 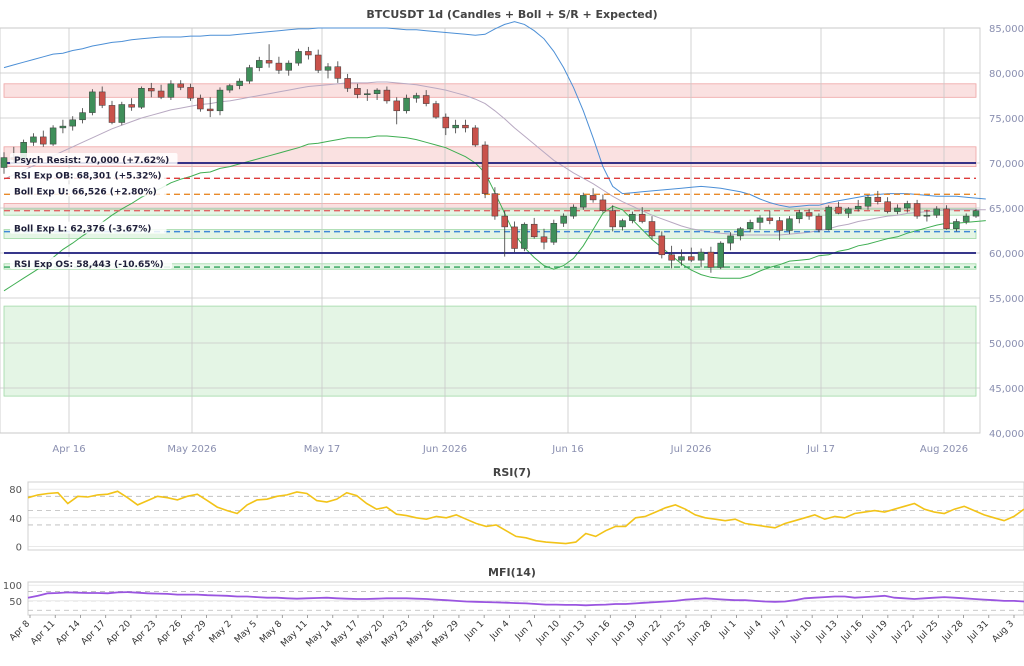 What do you see at coordinates (1006, 254) in the screenshot?
I see `price-y-tick-label: 60,000` at bounding box center [1006, 254].